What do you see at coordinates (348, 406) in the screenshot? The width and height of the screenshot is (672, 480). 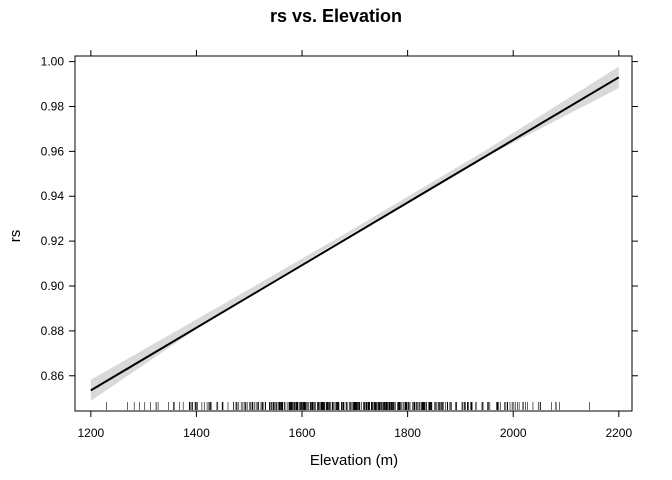 I see `rug-layer` at bounding box center [348, 406].